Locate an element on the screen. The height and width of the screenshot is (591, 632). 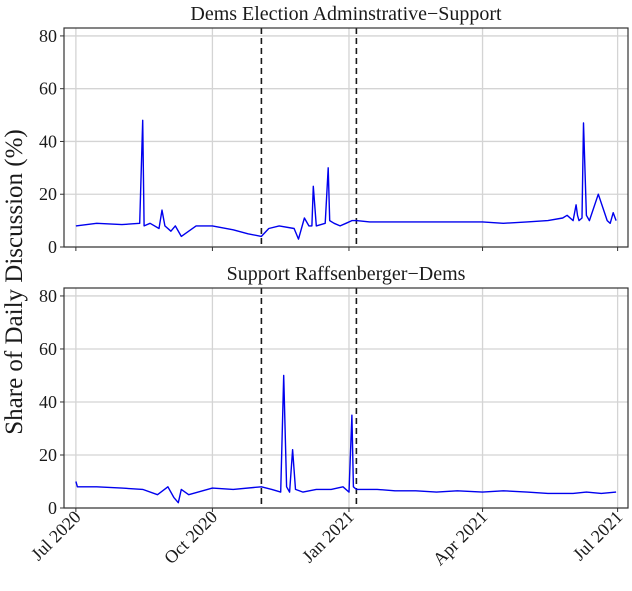
x-tick-label: Jan 2021 is located at coordinates (328, 537).